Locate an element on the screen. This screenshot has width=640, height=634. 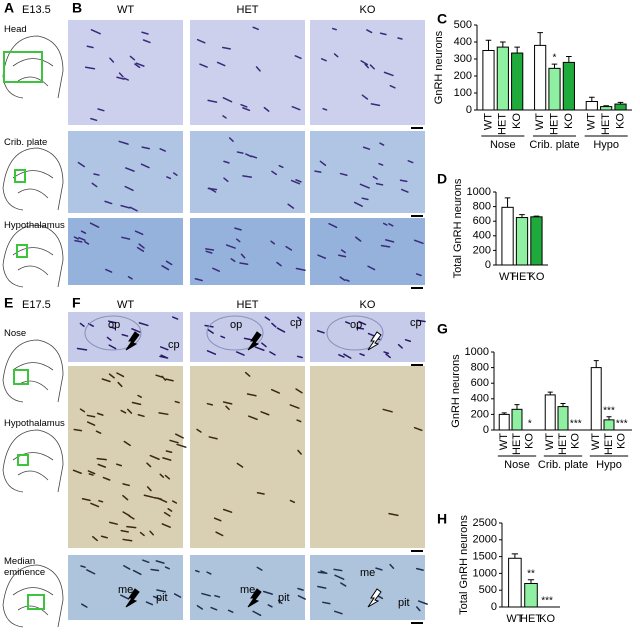
significance: *** is located at coordinates (609, 410).